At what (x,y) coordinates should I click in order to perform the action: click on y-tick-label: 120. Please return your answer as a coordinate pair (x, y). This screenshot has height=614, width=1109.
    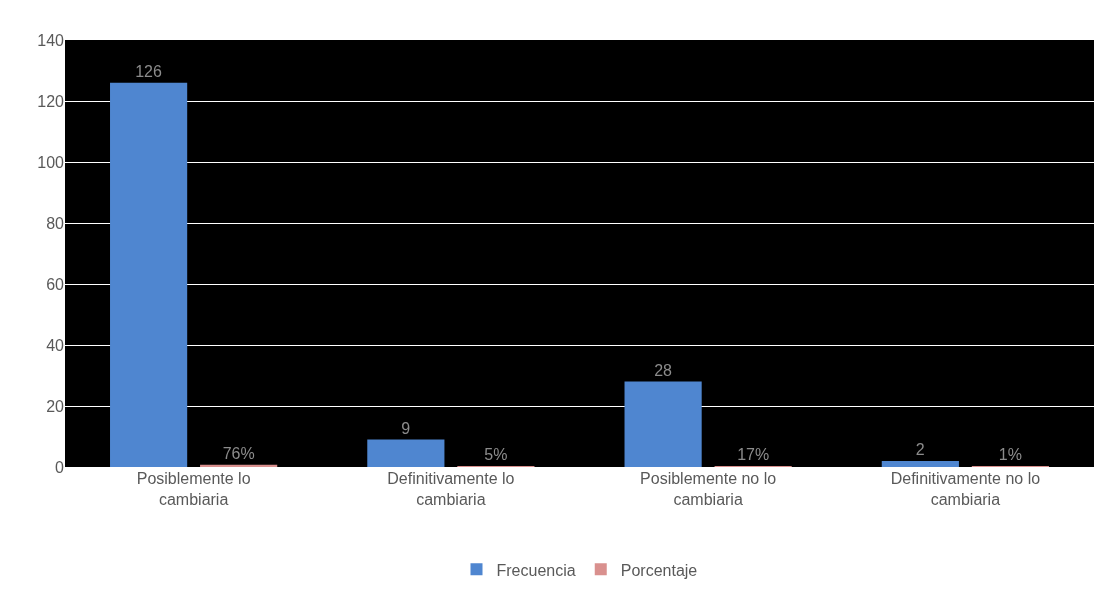
    Looking at the image, I should click on (51, 101).